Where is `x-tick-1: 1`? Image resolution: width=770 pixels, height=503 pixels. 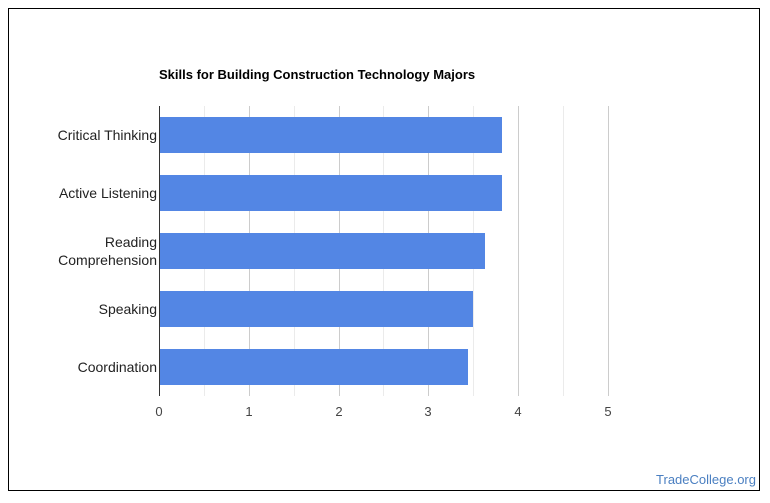 x-tick-1: 1 is located at coordinates (249, 411).